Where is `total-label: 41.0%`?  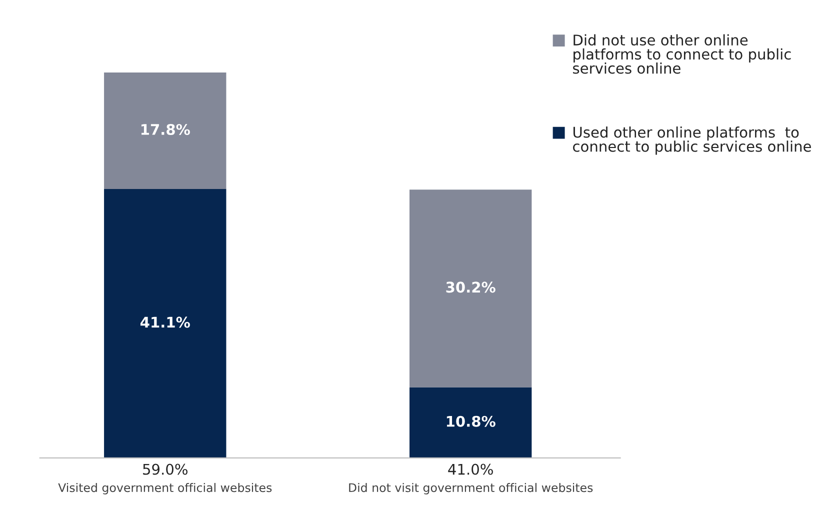
total-label: 41.0% is located at coordinates (470, 469).